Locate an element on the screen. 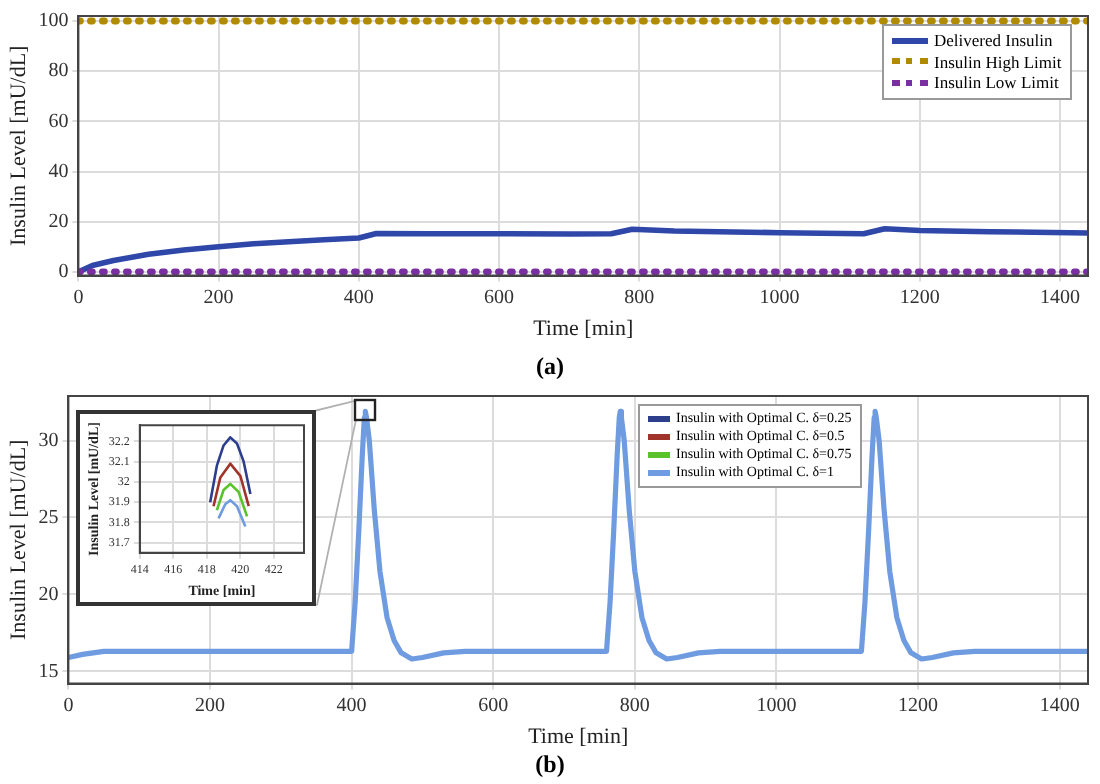 This screenshot has height=784, width=1100. y-tick-label: 60 is located at coordinates (58, 121).